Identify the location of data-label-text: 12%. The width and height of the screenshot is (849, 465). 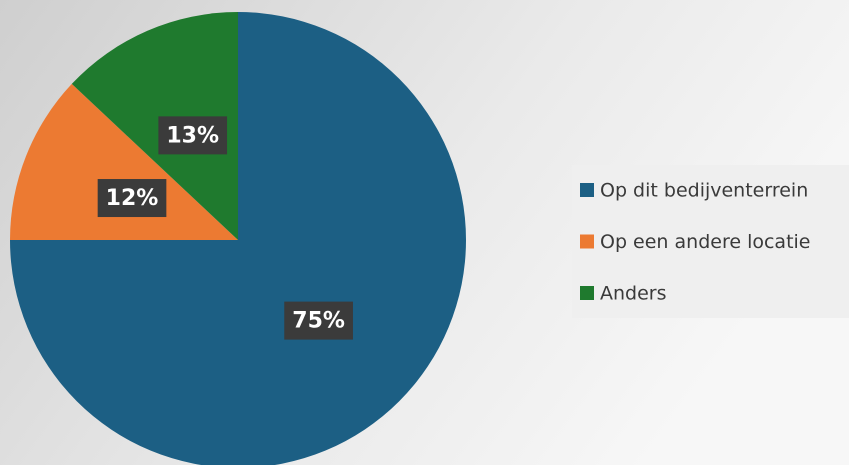
(132, 198).